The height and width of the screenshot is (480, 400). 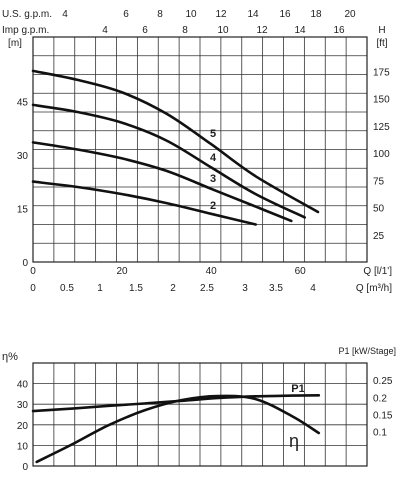 I want to click on eta-tick-label: 0, so click(x=25, y=467).